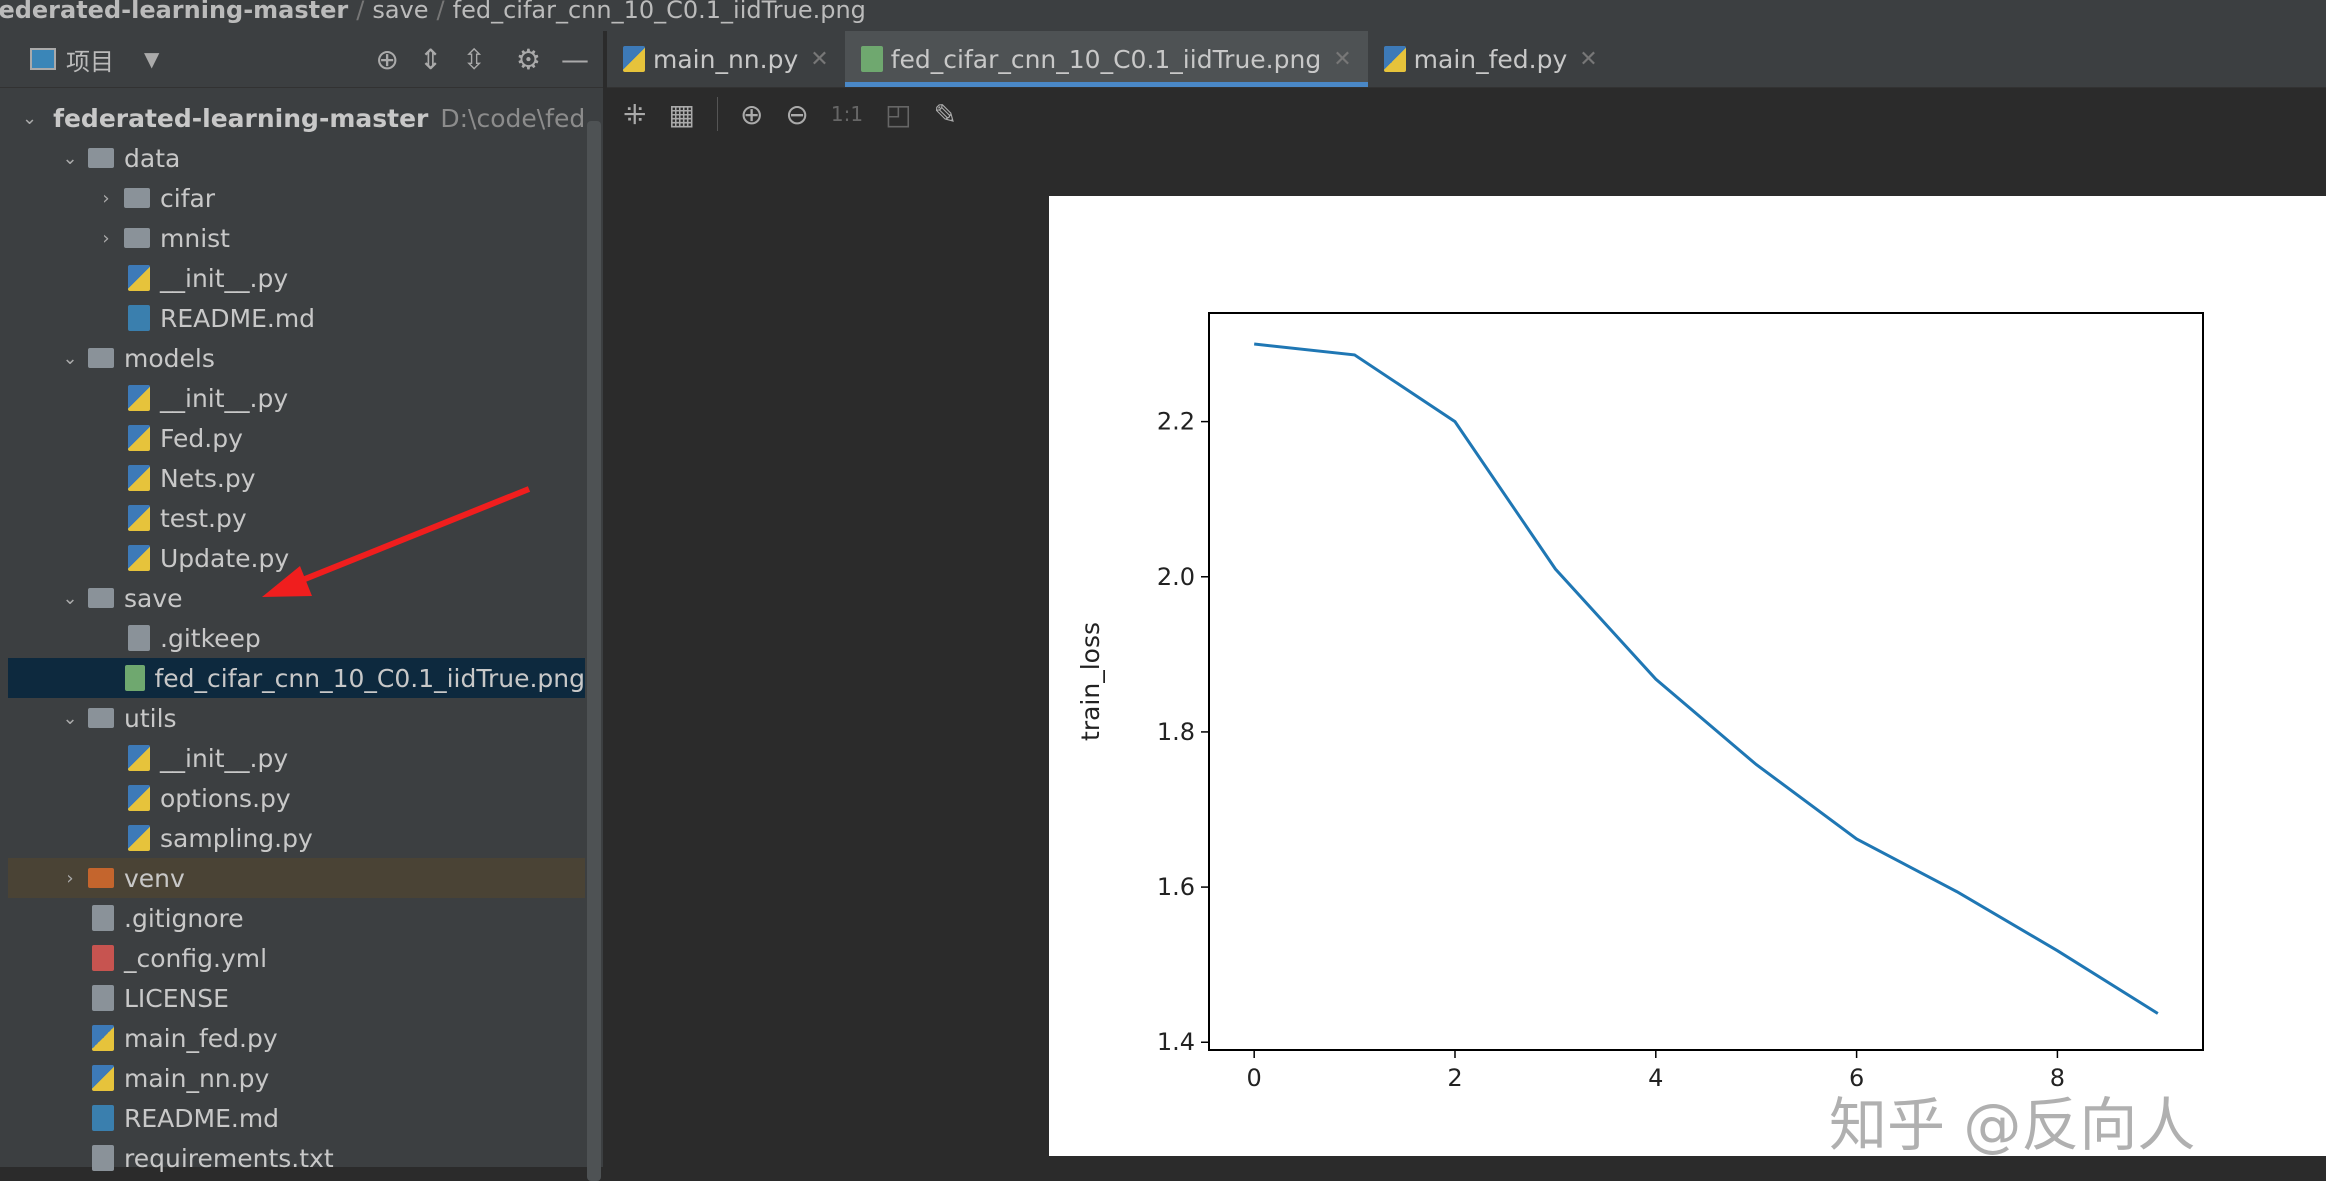 The height and width of the screenshot is (1181, 2326). Describe the element at coordinates (296, 598) in the screenshot. I see `tree-item: ⌄ save` at that location.